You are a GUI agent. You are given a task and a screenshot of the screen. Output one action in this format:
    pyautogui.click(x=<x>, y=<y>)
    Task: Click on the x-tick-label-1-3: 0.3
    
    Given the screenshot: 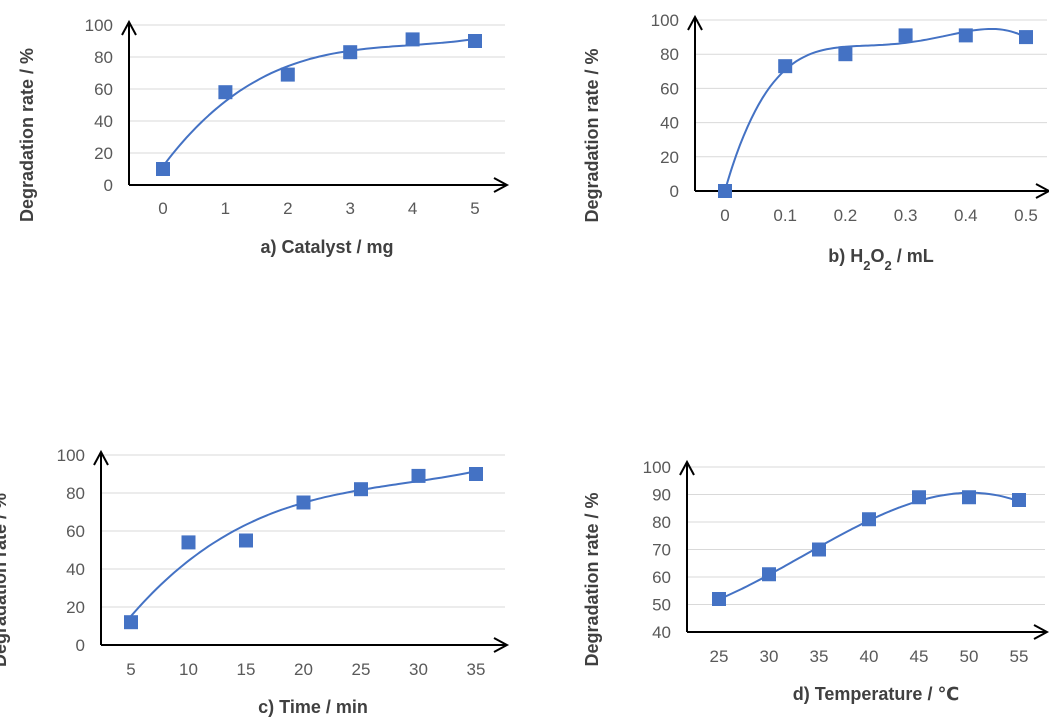 What is the action you would take?
    pyautogui.click(x=906, y=215)
    